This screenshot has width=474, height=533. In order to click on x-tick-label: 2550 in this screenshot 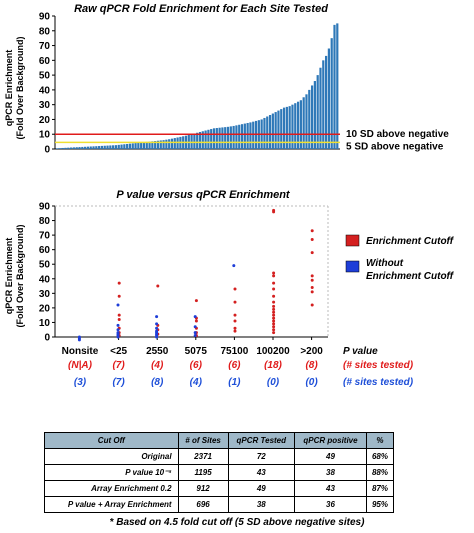, I will do `click(157, 351)`.